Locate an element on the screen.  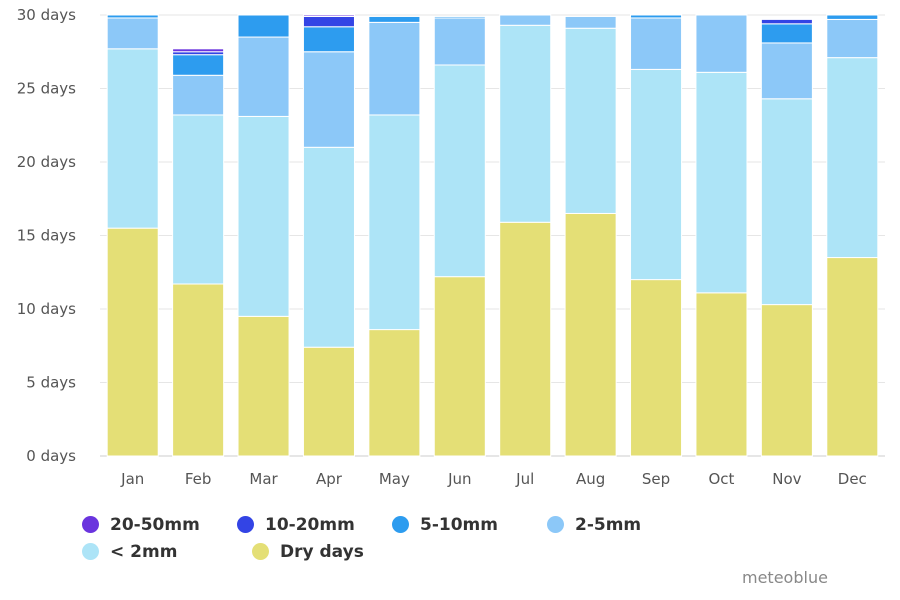
x-tick-label: Apr is located at coordinates (329, 479).